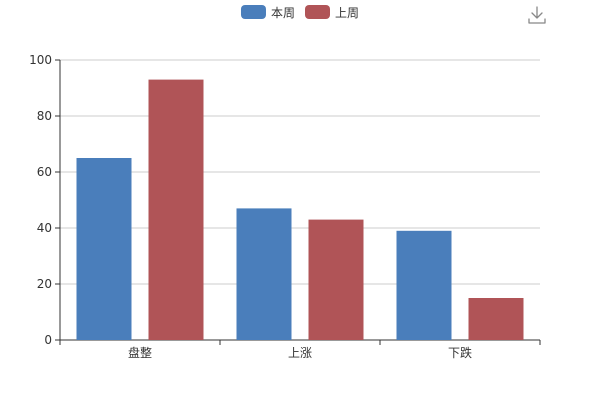  Describe the element at coordinates (140, 352) in the screenshot. I see `x-tick-label: 盘整` at that location.